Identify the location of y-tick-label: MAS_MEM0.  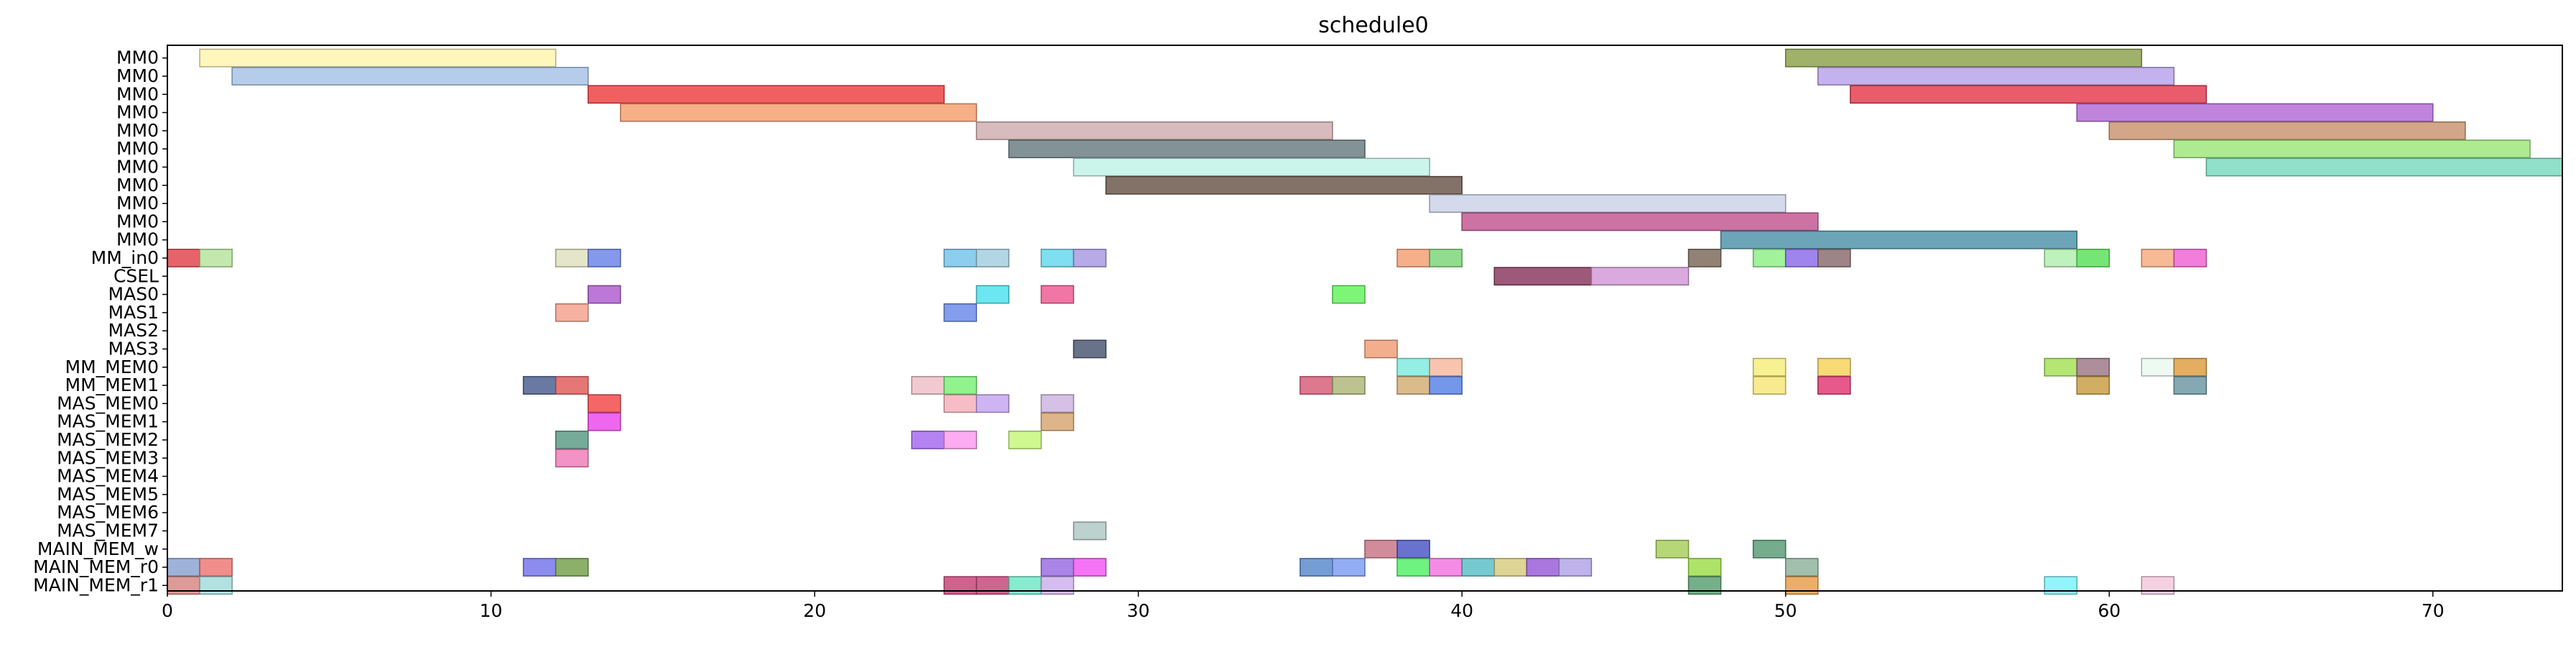
(108, 403).